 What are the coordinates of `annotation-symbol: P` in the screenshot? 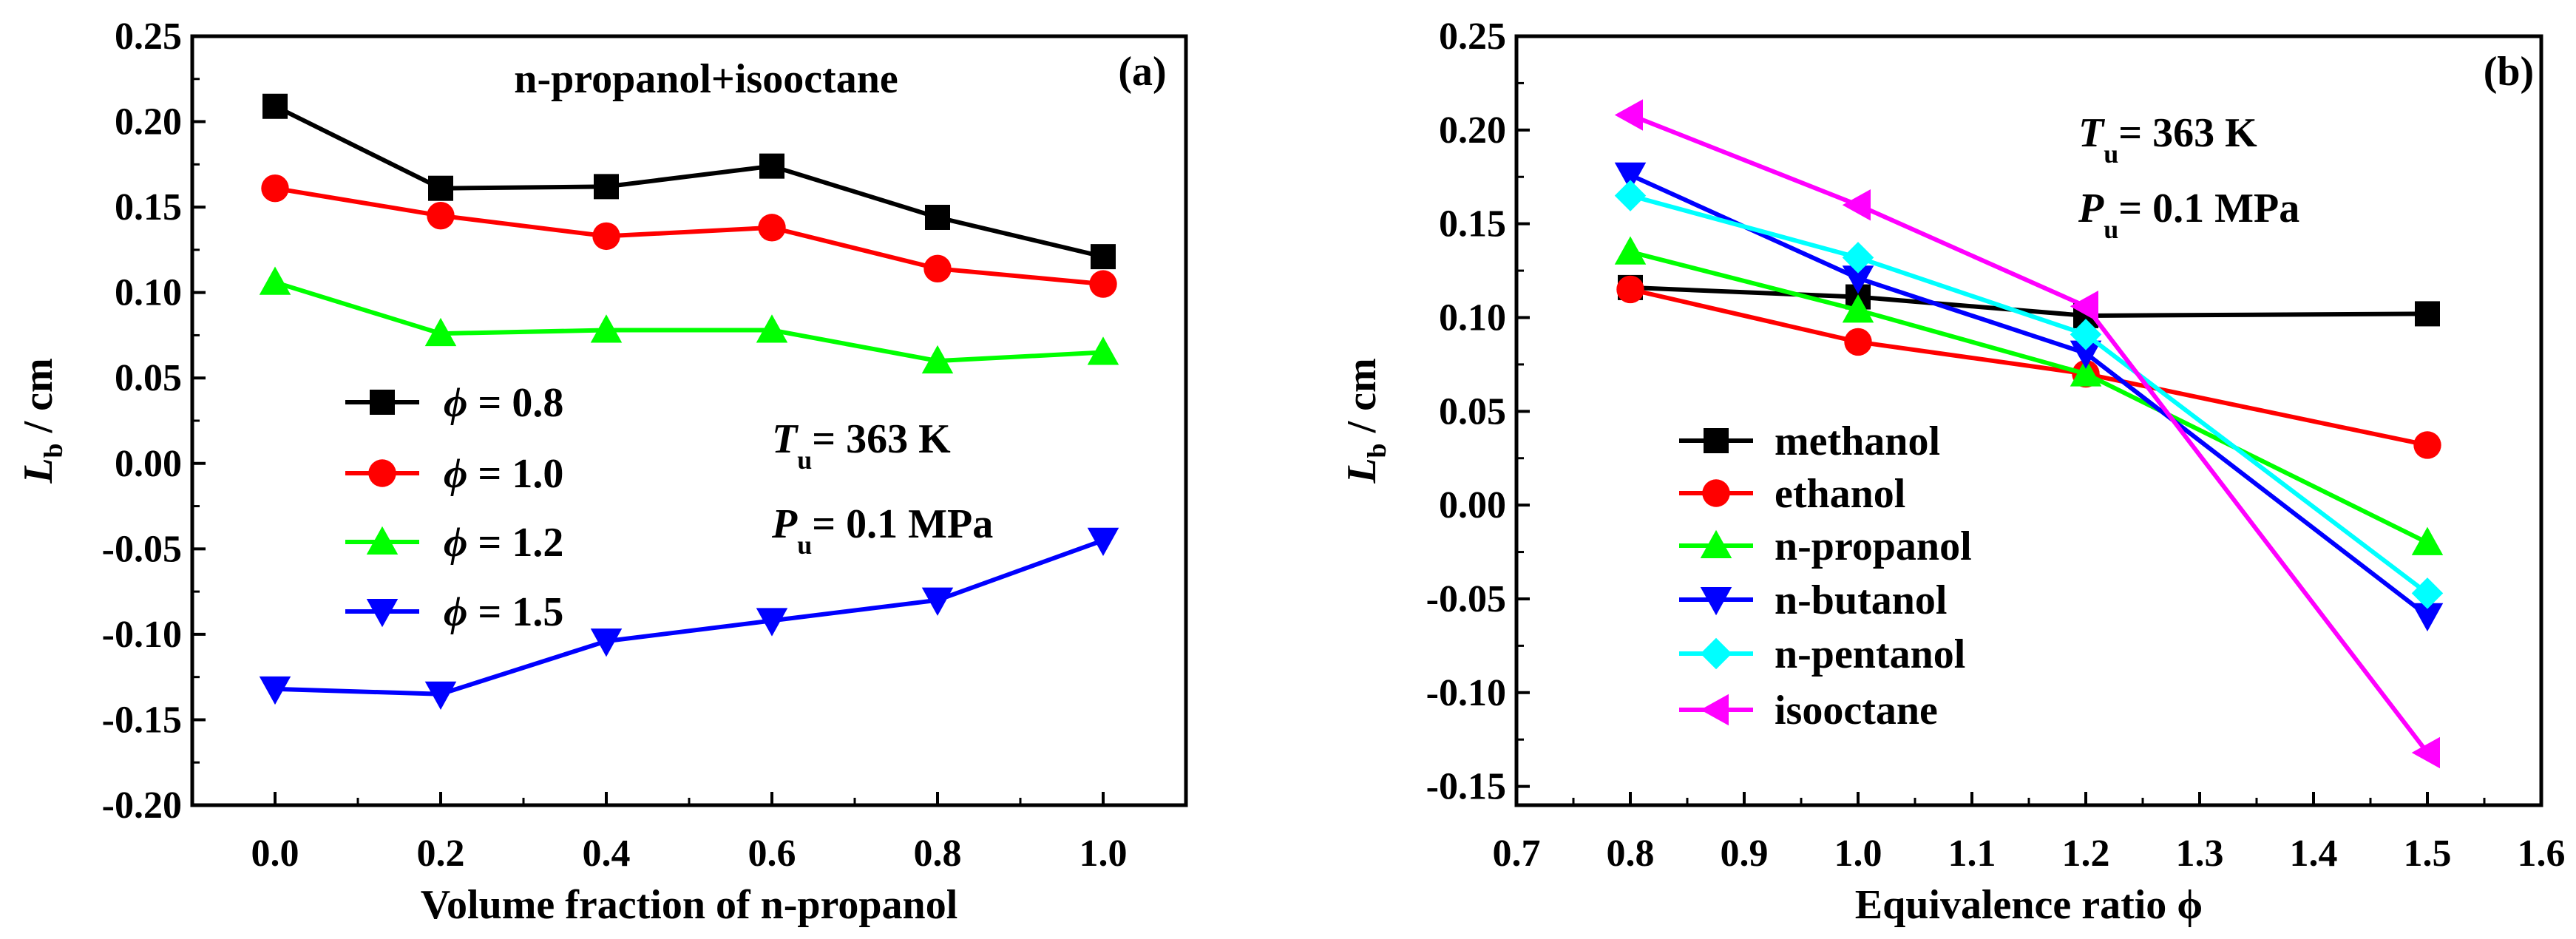 It's located at (2091, 208).